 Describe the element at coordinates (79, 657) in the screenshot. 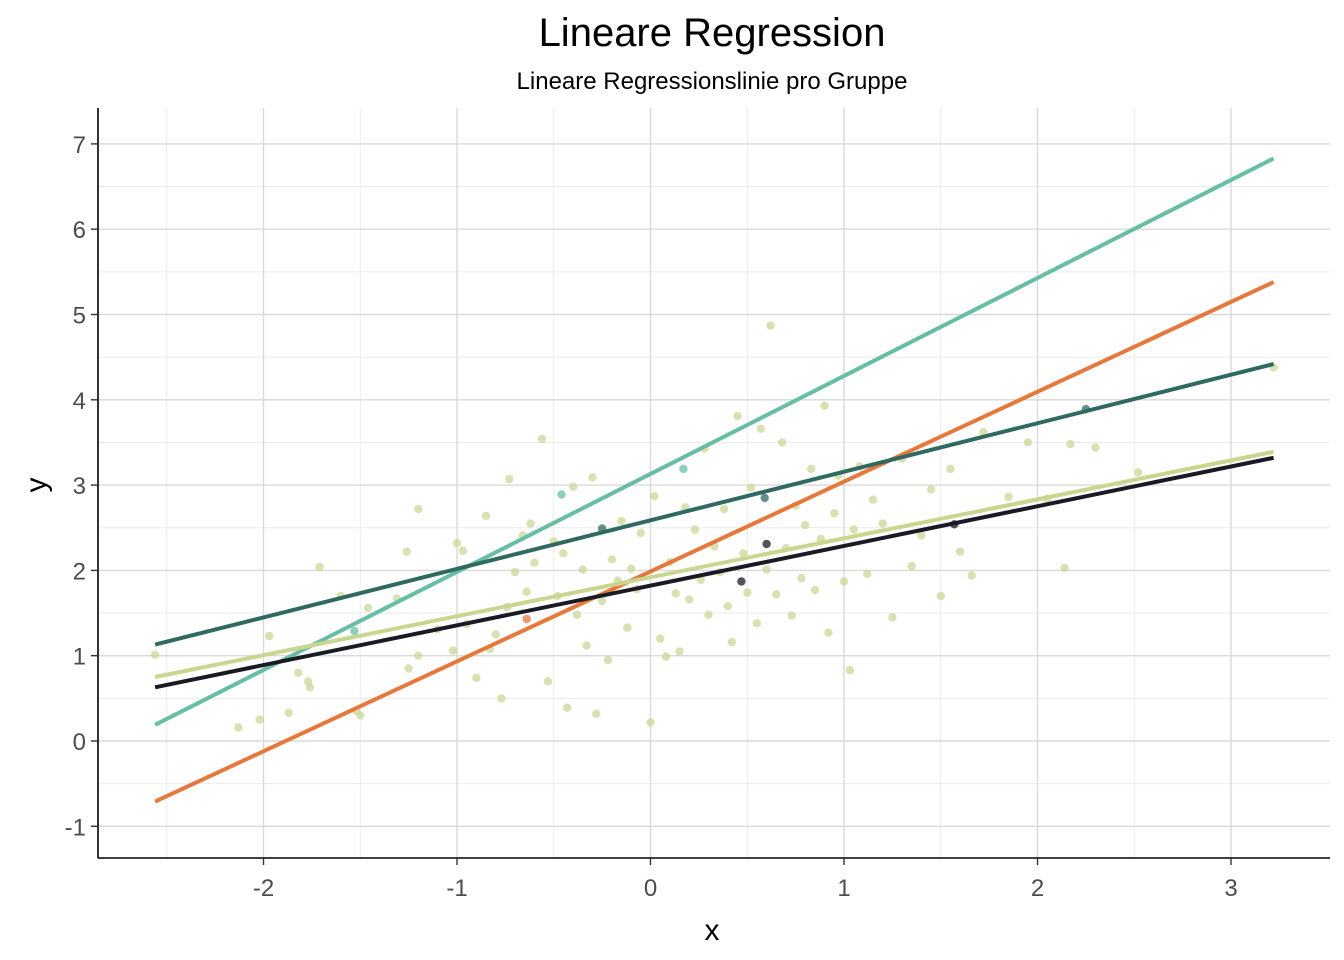

I see `y-tick-label: 1` at that location.